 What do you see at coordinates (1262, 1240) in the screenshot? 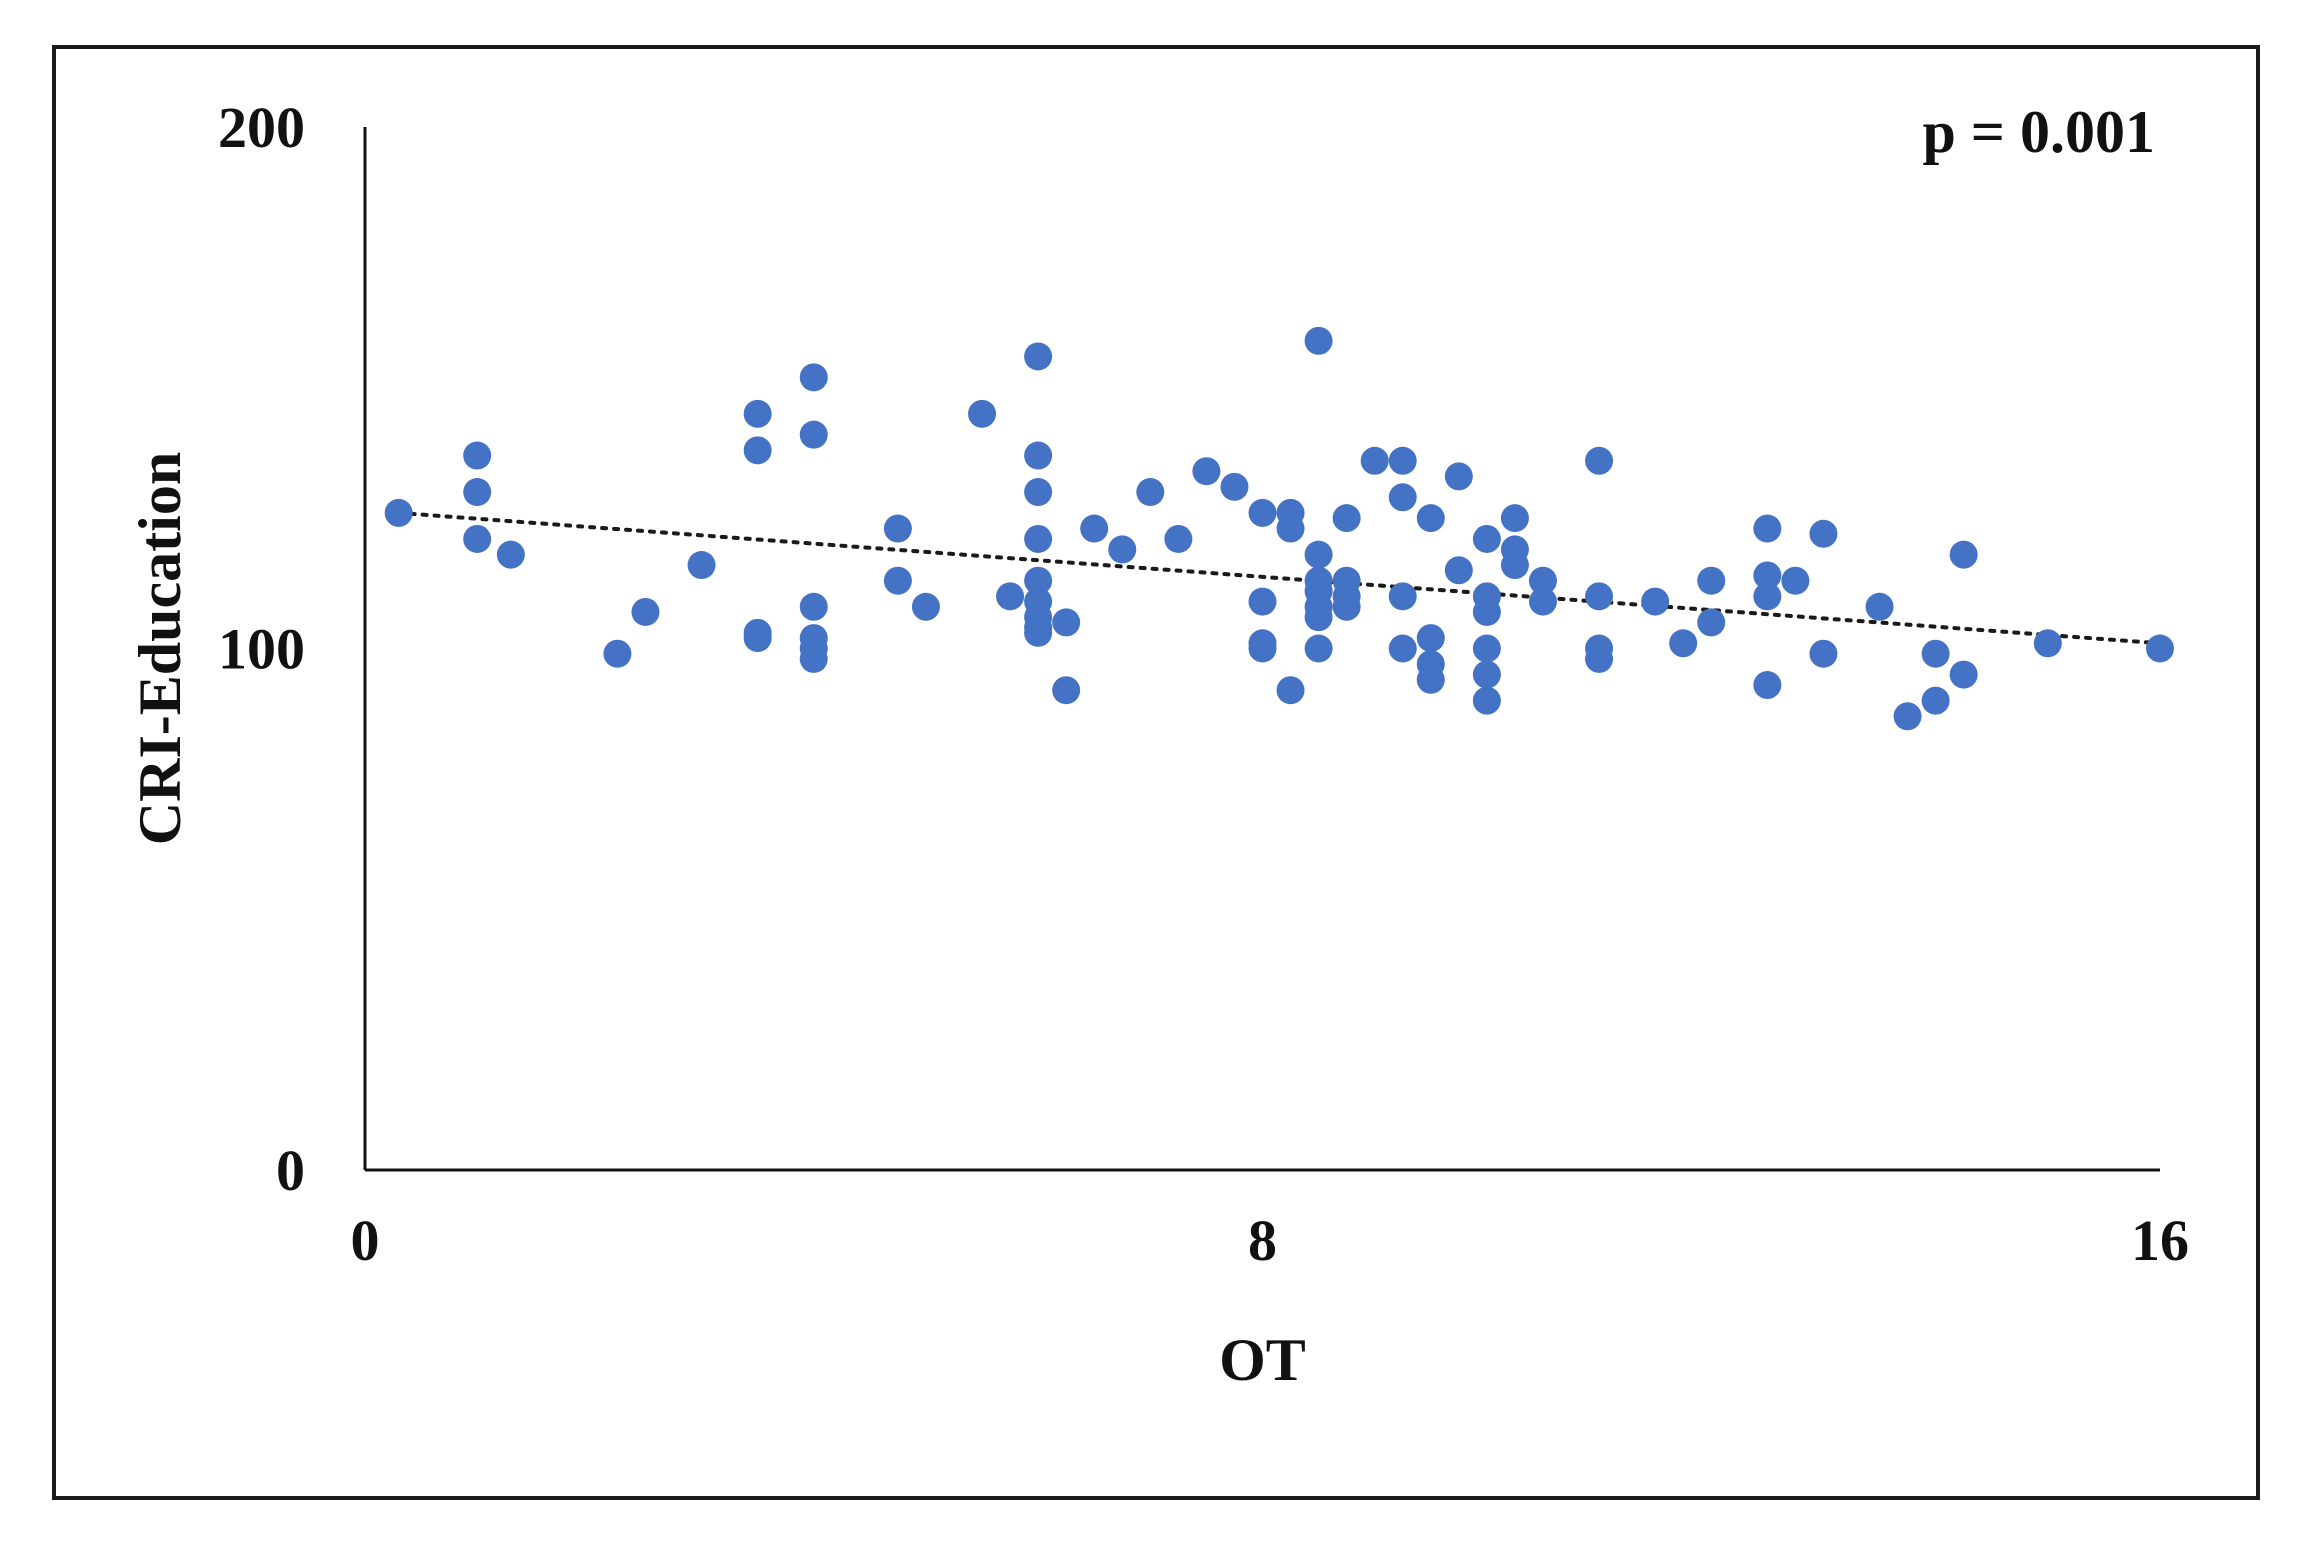
I see `x-tick-label: 8` at bounding box center [1262, 1240].